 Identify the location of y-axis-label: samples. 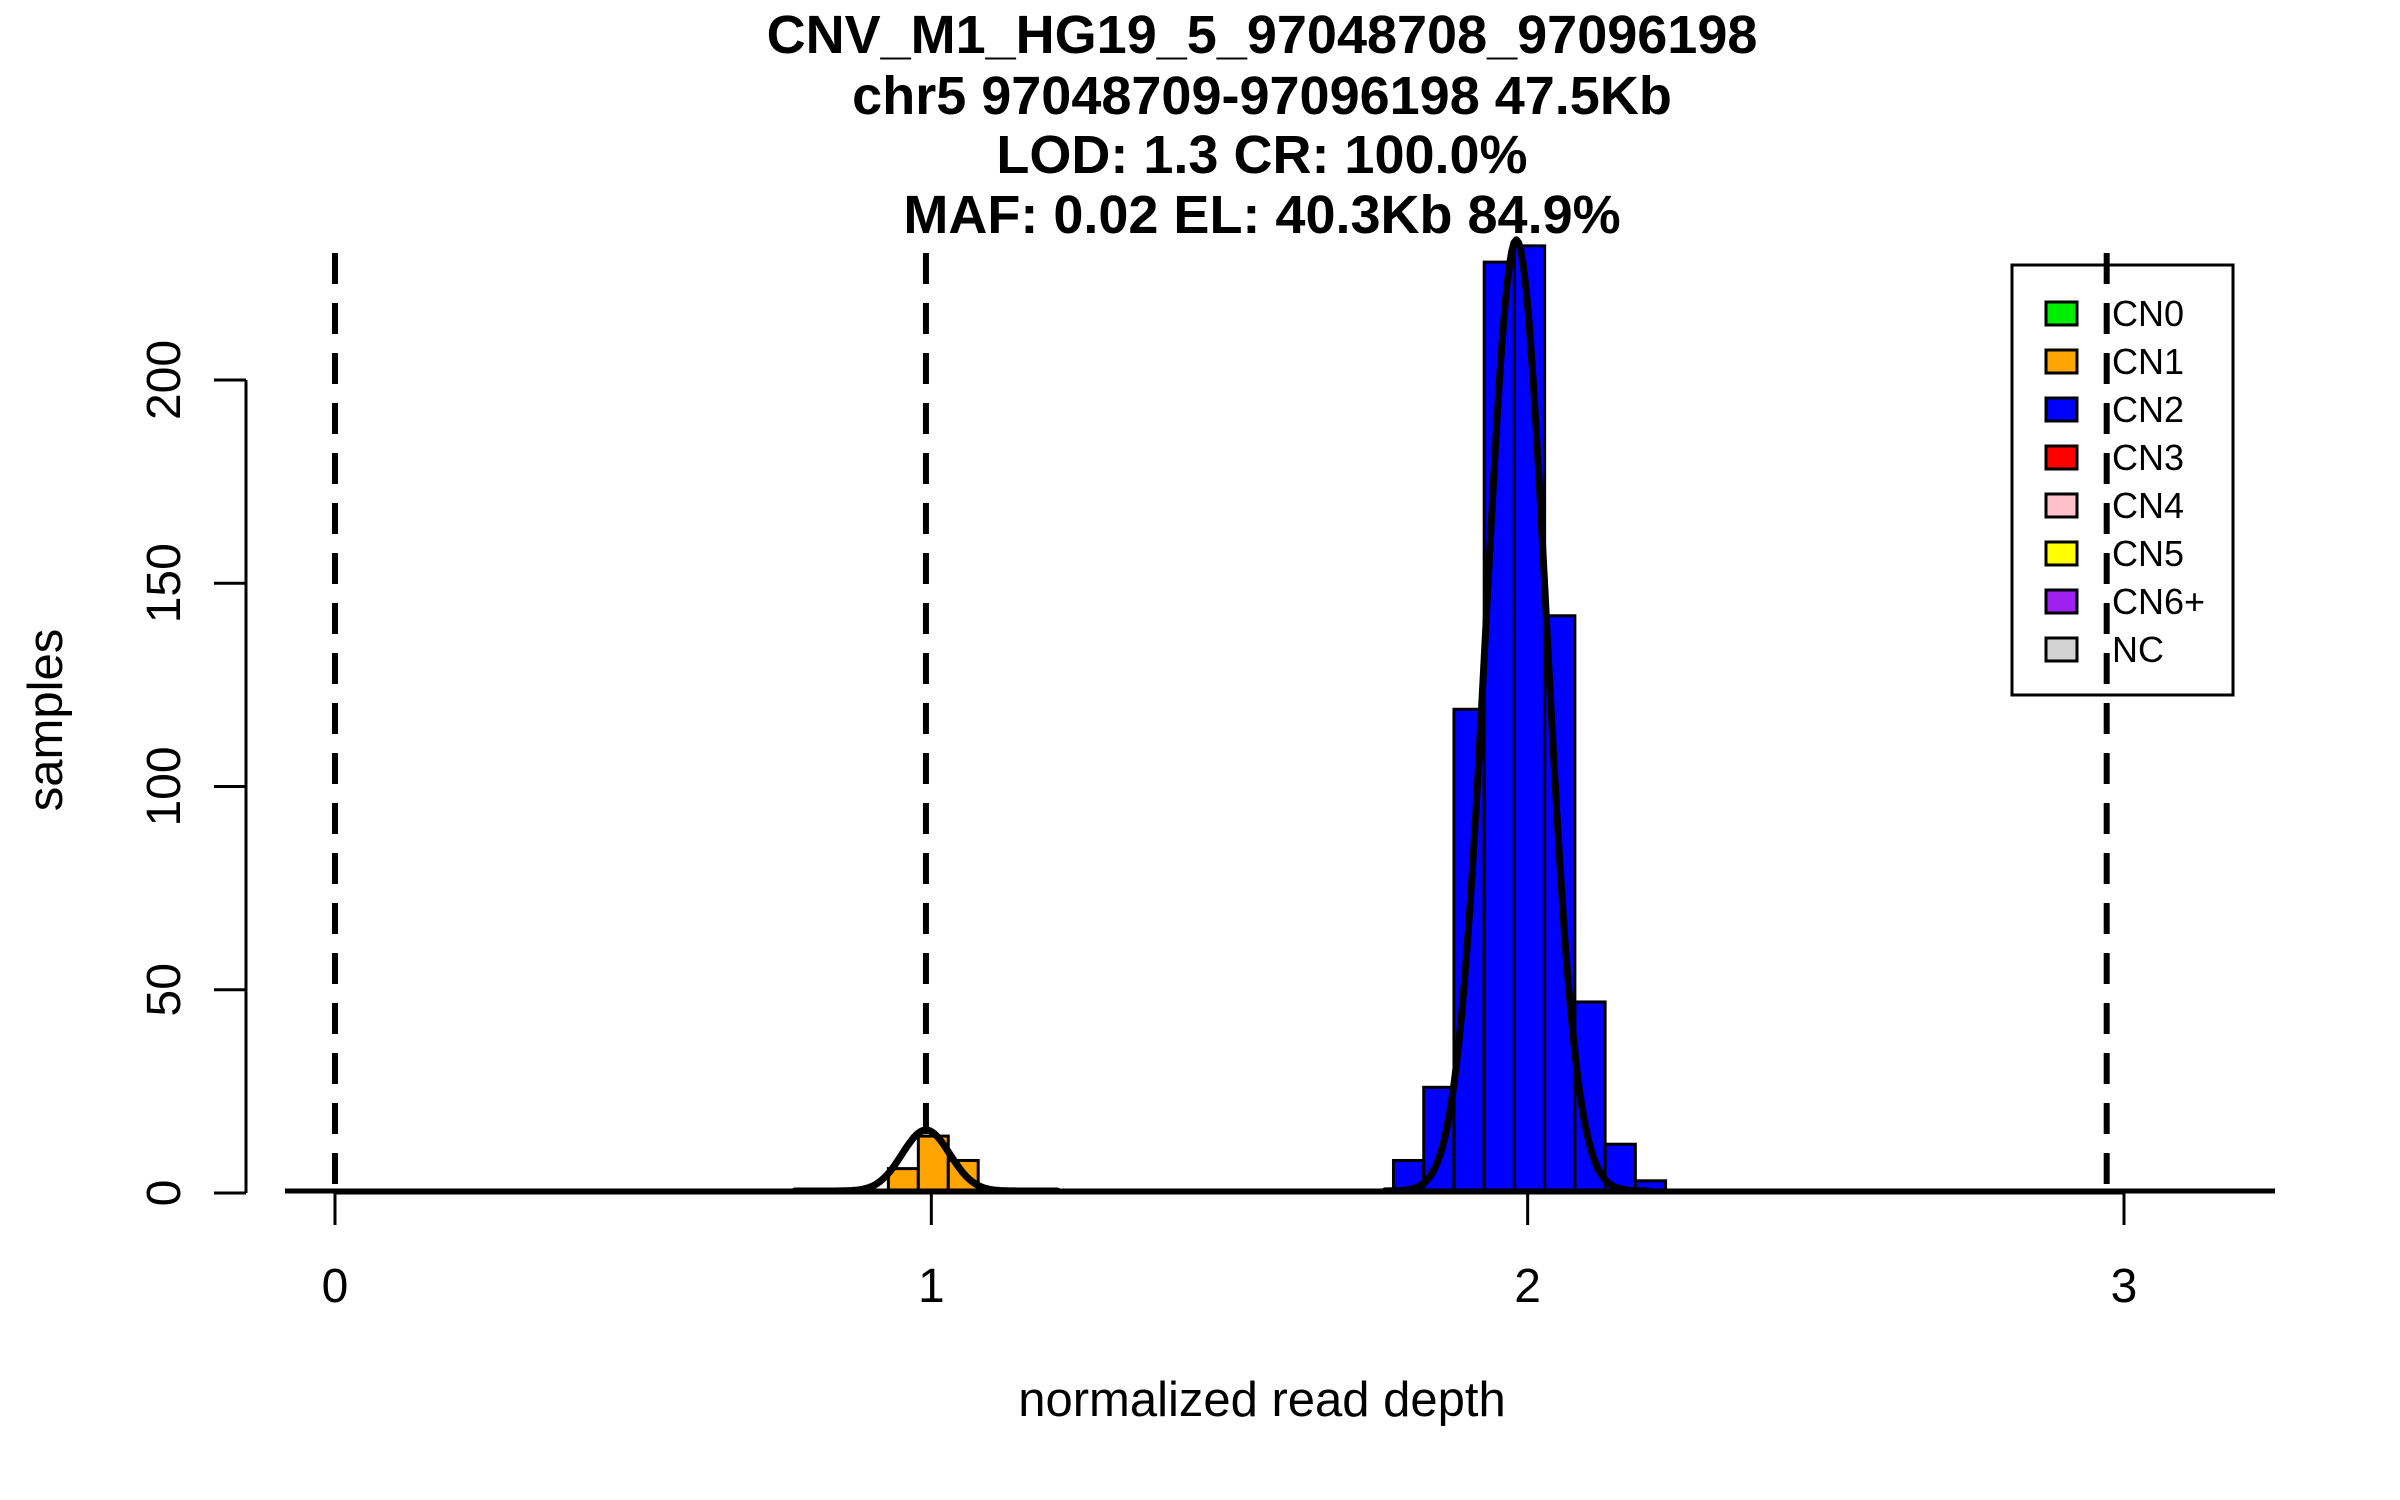
(46, 720).